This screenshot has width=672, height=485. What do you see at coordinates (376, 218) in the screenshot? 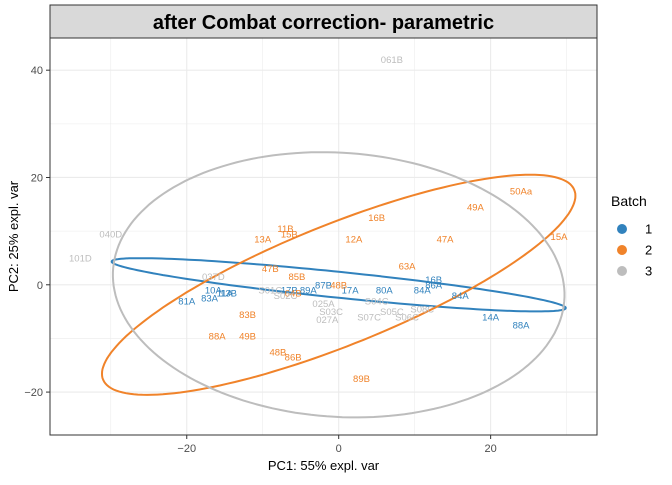
I see `point-label-batch-2: 16B` at bounding box center [376, 218].